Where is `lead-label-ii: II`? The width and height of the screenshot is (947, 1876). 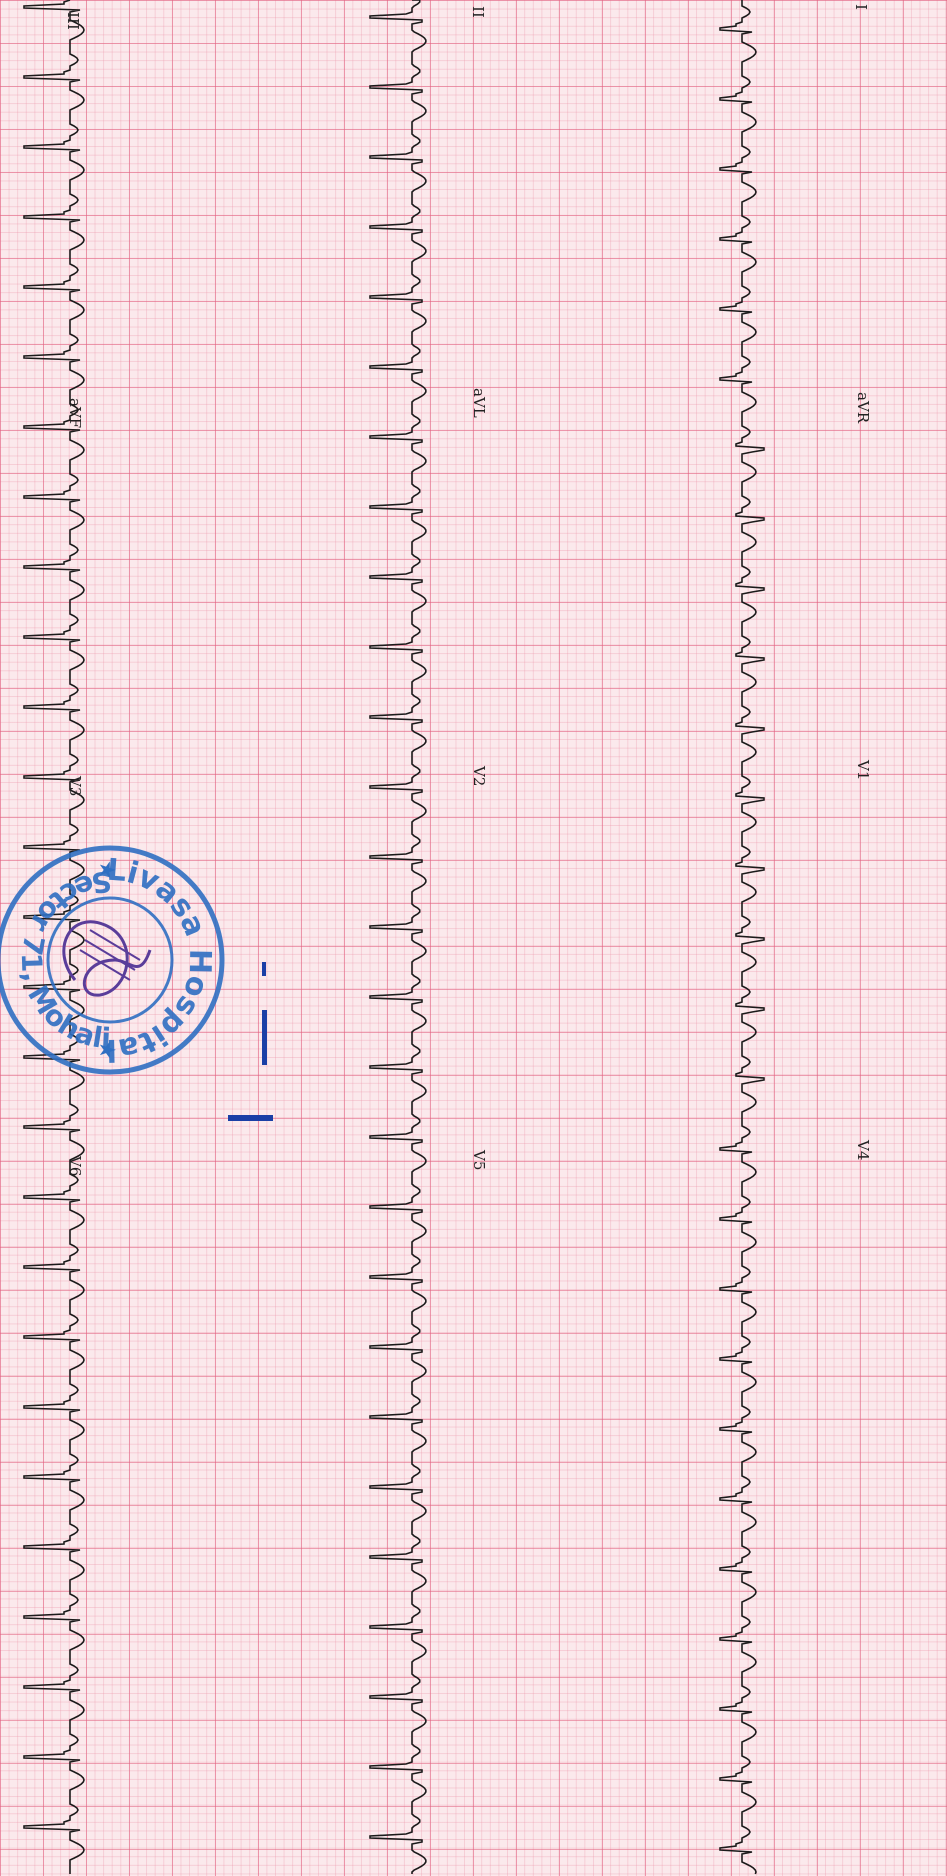
lead-label-ii: II is located at coordinates (478, 12).